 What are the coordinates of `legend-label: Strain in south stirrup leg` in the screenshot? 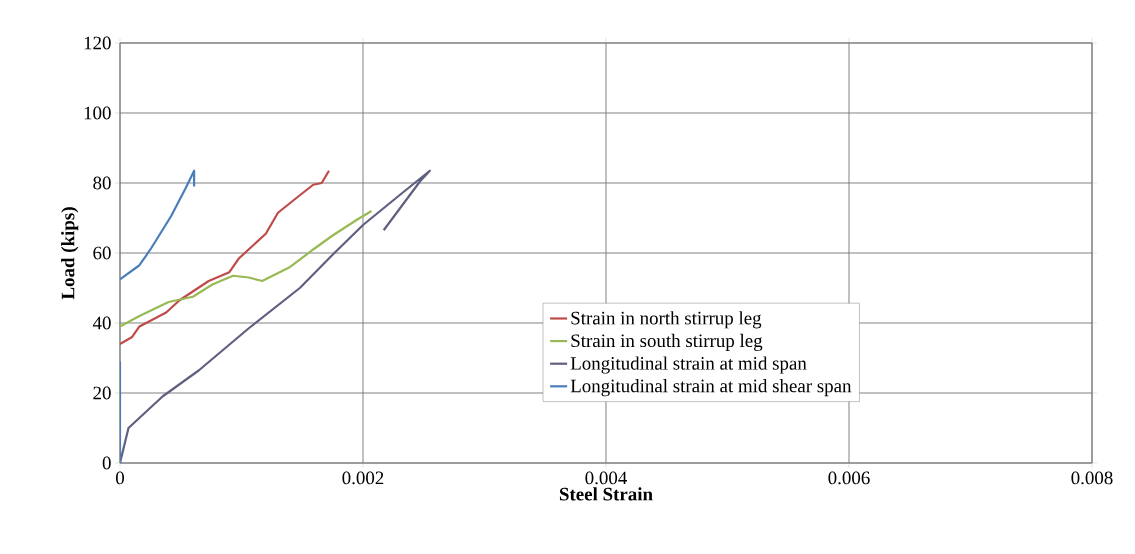 It's located at (667, 342).